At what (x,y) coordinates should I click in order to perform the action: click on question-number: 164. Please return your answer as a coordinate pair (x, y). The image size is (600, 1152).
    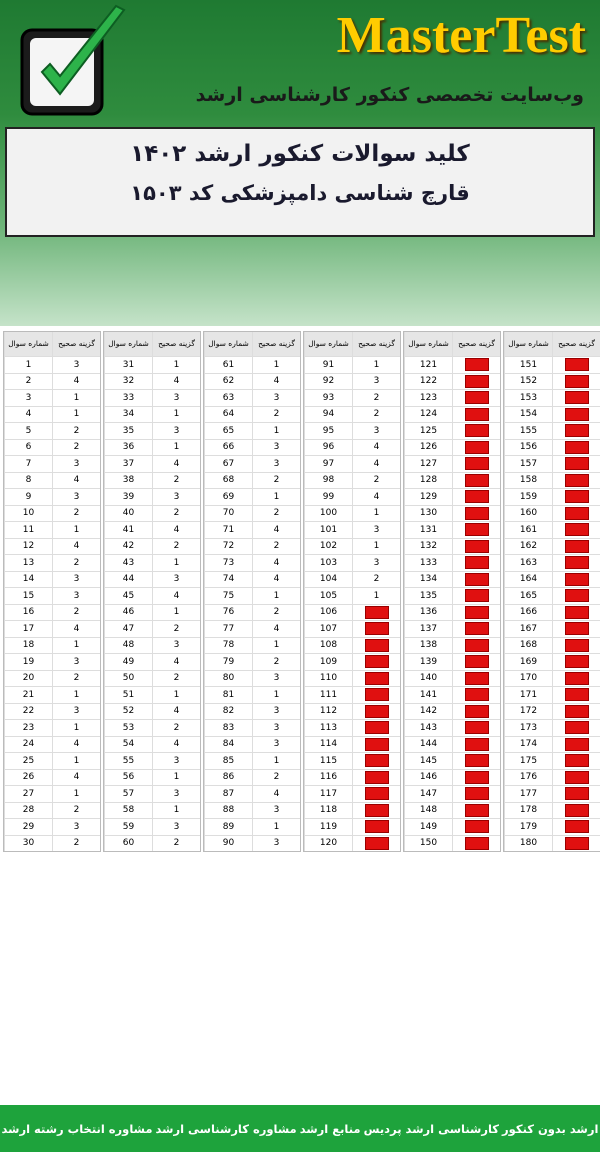
    Looking at the image, I should click on (528, 579).